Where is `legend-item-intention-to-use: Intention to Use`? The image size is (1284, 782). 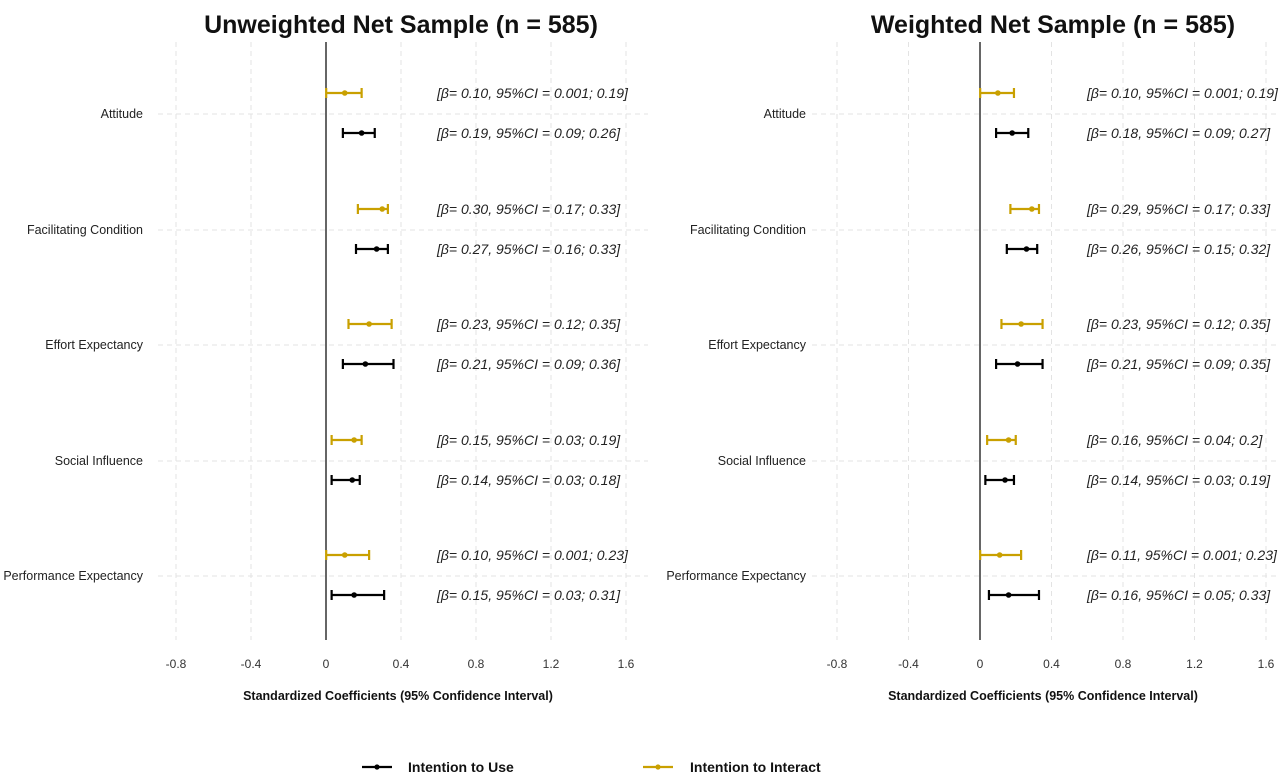
legend-item-intention-to-use: Intention to Use is located at coordinates (438, 767).